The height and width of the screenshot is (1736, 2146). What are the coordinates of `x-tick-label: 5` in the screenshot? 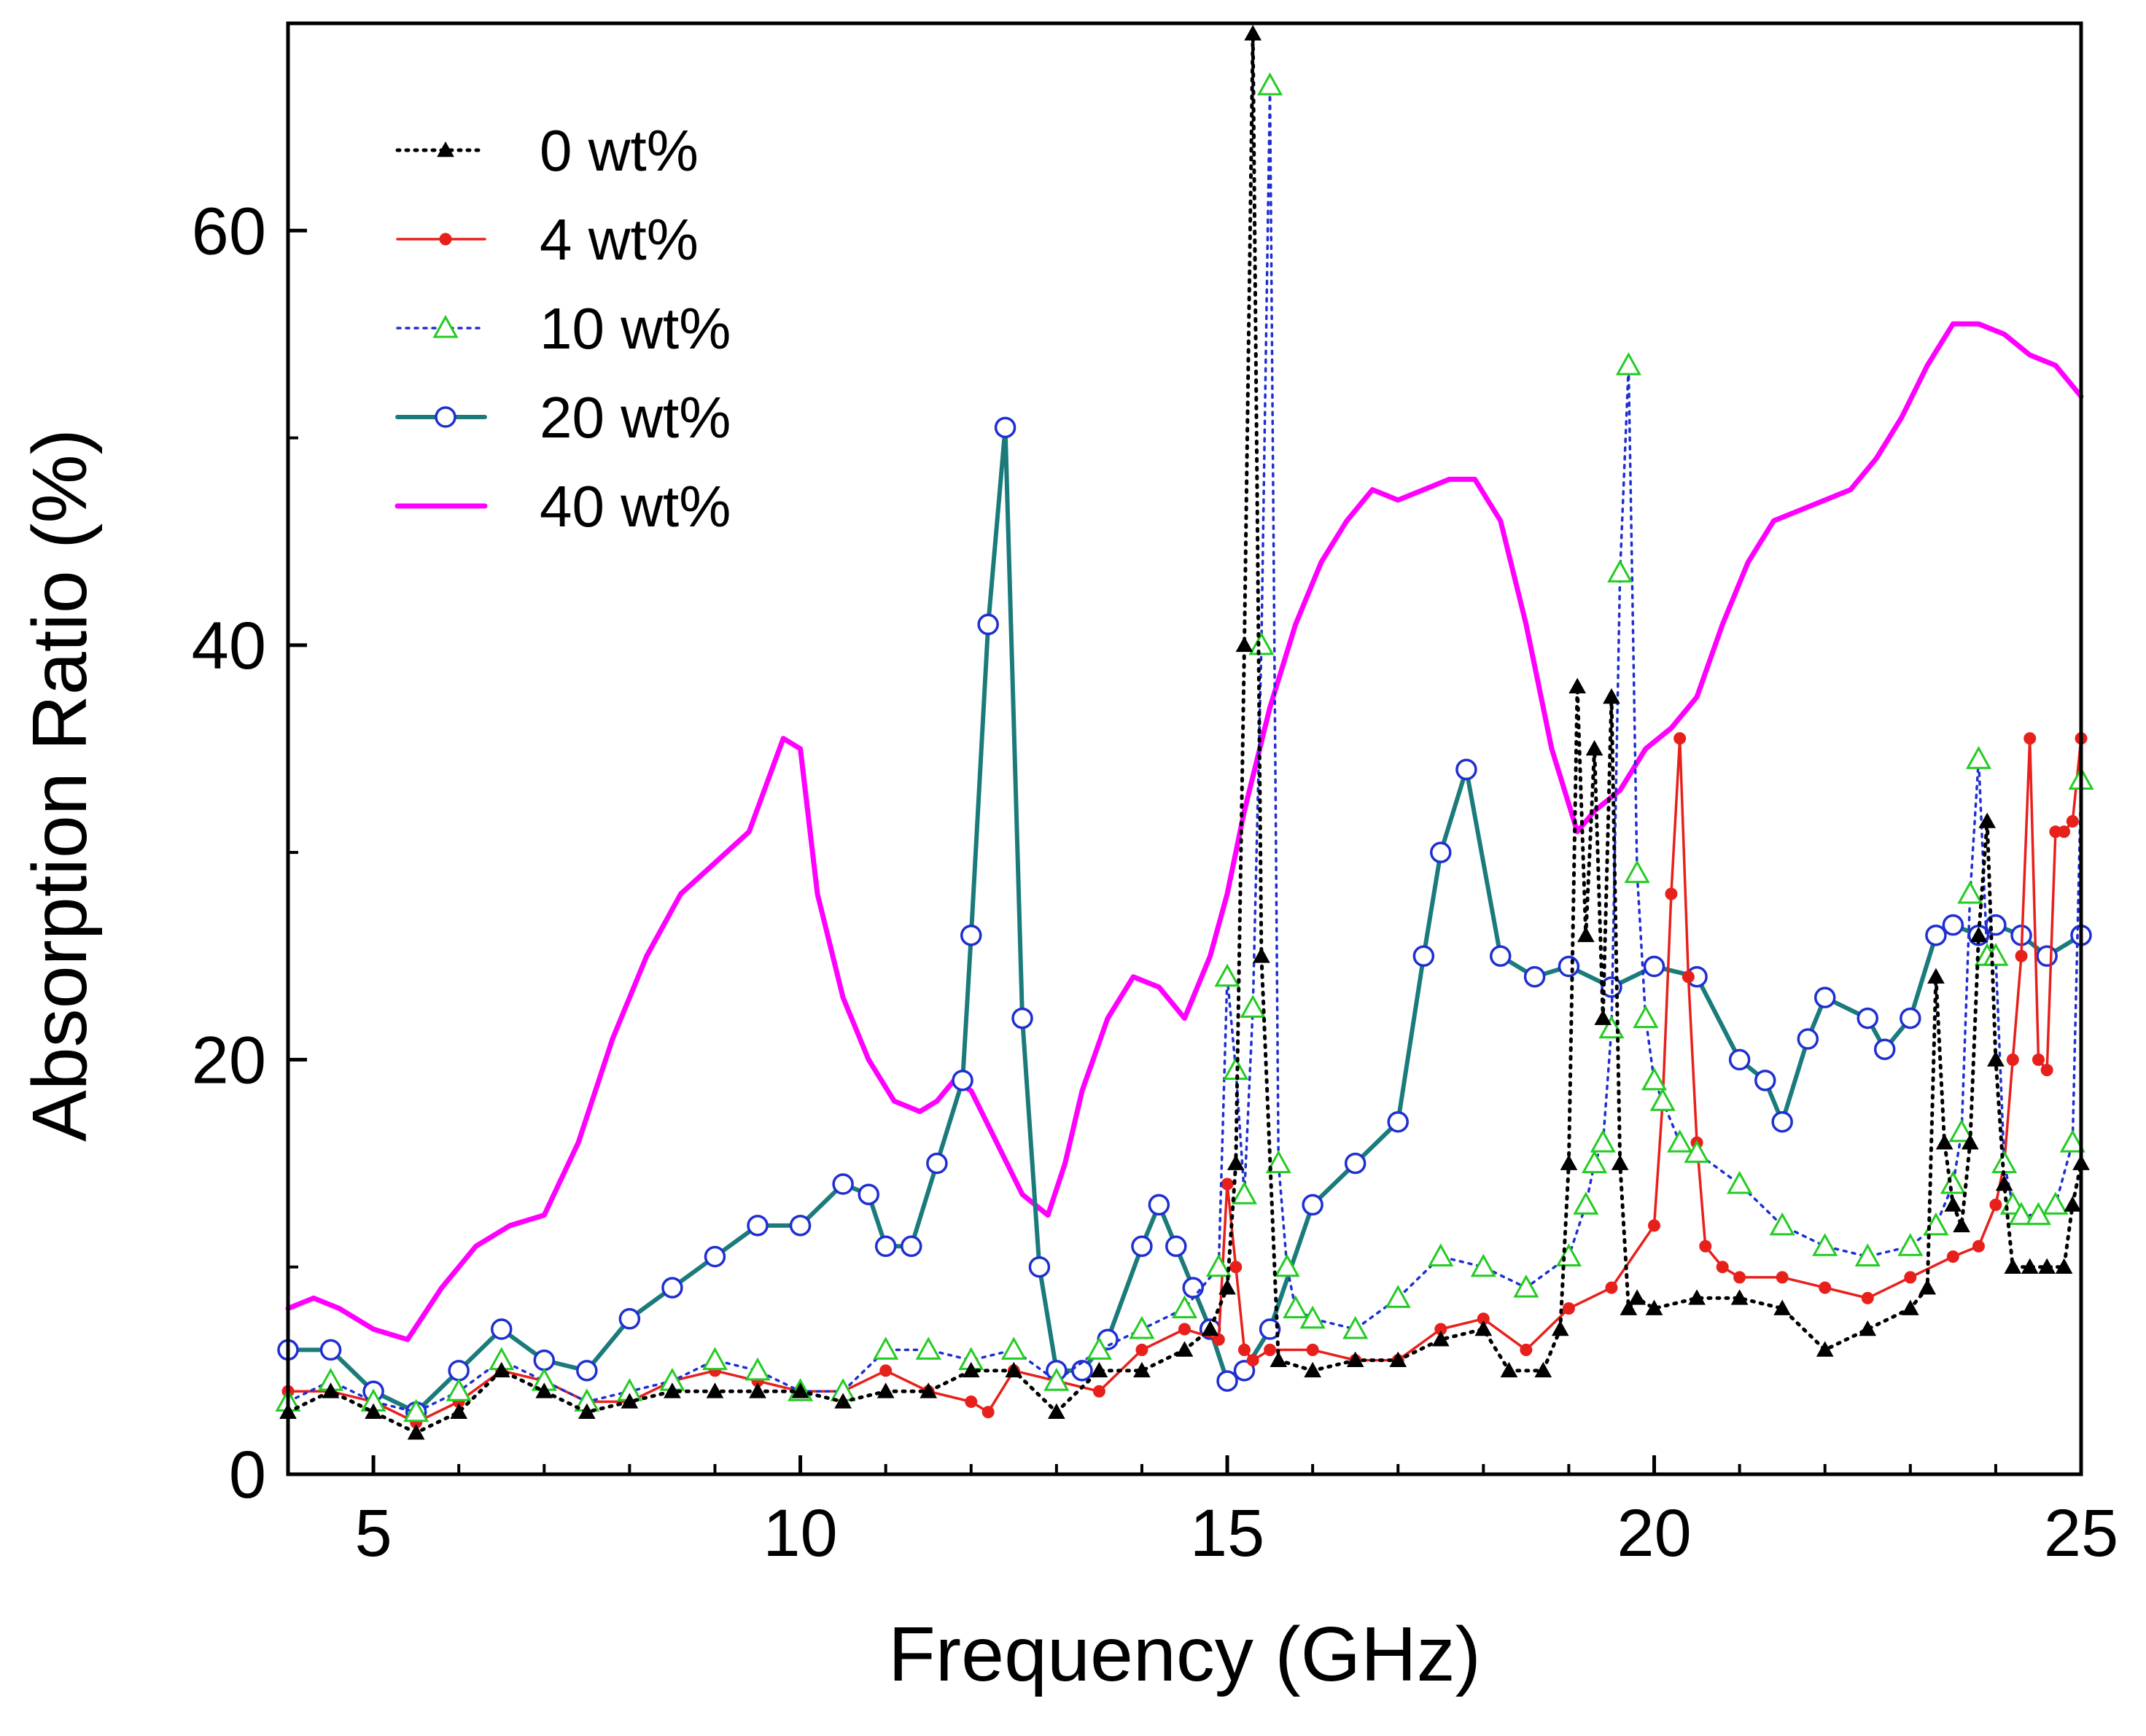 It's located at (373, 1533).